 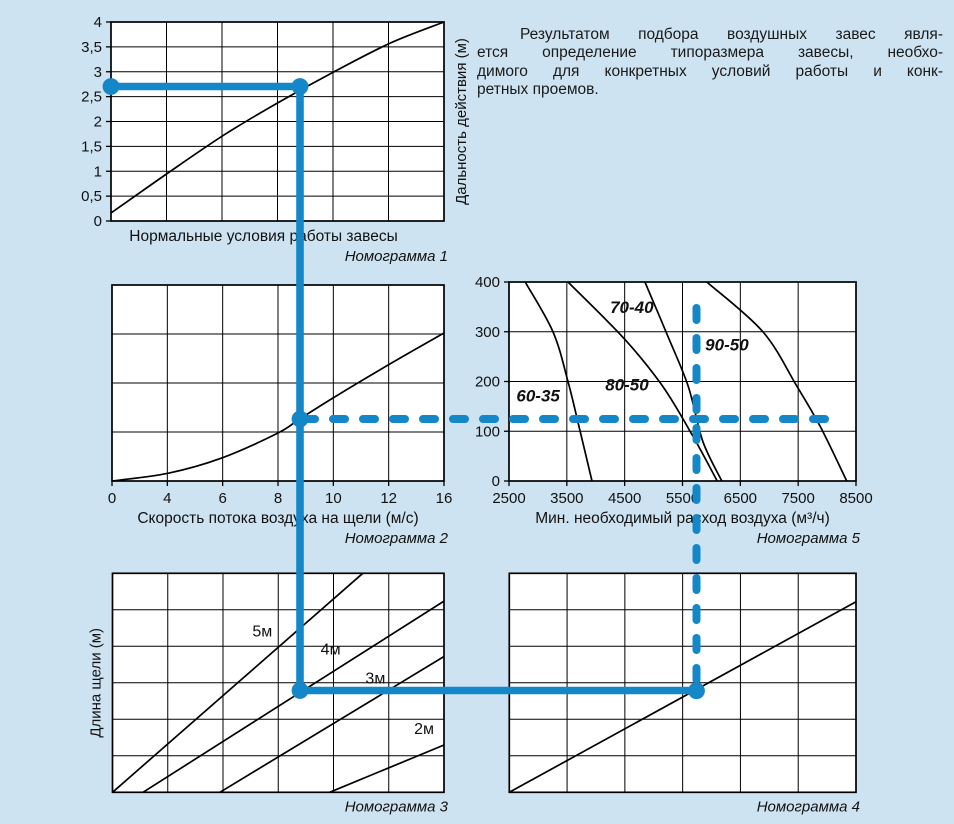 I want to click on nomogram-1-caption: Нормальные условия работы завесы, so click(x=263, y=236).